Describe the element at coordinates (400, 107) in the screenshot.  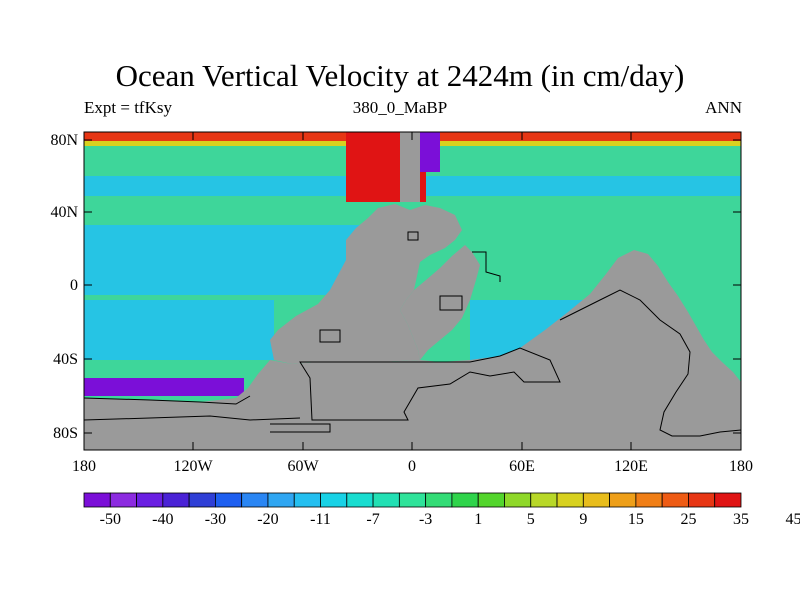
I see `time-label: 380_0_MaBP` at that location.